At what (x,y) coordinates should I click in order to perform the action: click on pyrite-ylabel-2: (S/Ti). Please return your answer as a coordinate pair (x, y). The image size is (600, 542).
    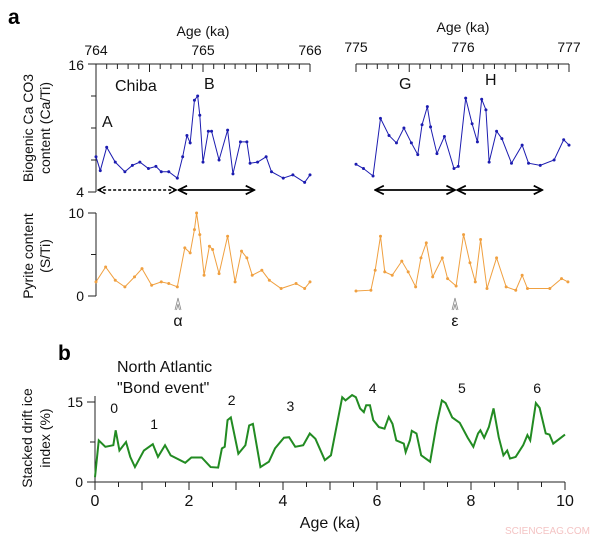
    Looking at the image, I should click on (45, 256).